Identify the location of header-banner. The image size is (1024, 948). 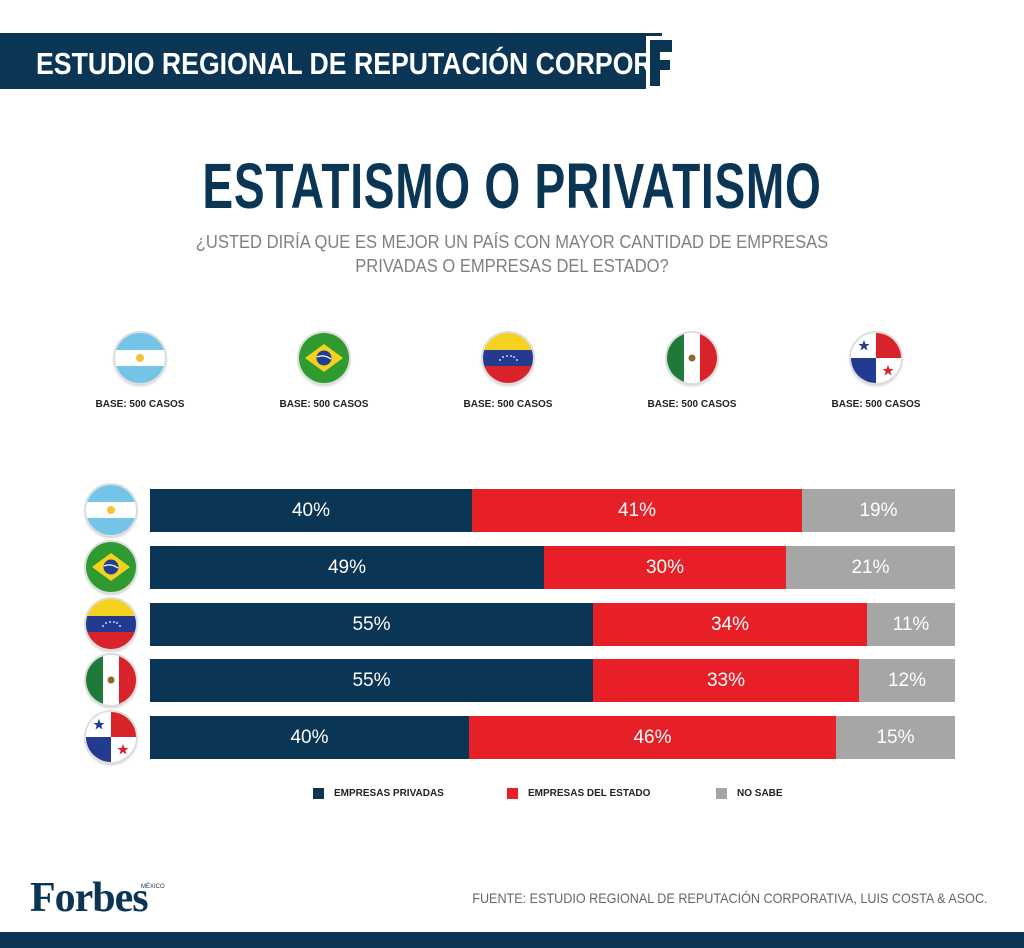
(331, 61).